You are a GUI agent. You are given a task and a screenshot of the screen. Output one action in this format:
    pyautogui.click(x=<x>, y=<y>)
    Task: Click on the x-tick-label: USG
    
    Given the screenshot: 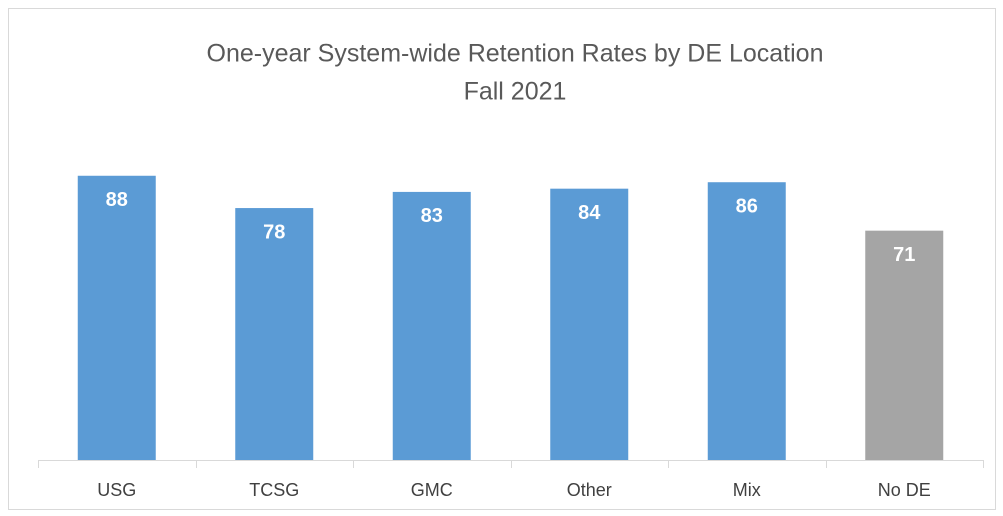 What is the action you would take?
    pyautogui.click(x=116, y=490)
    